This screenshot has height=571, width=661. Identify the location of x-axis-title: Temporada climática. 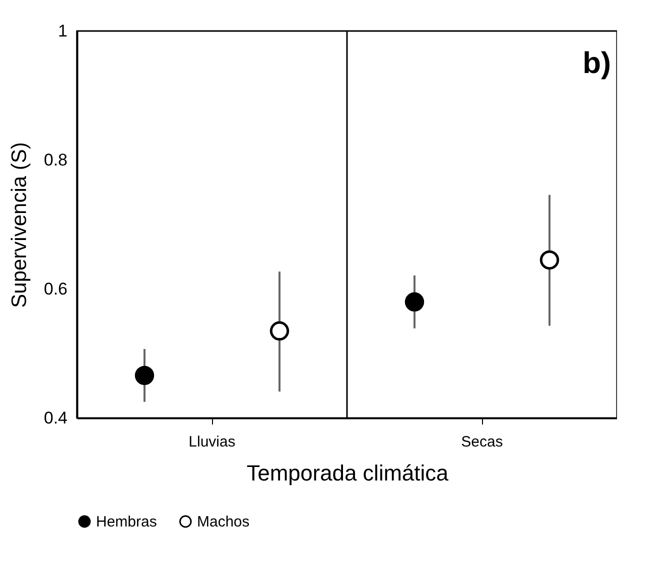
(348, 473).